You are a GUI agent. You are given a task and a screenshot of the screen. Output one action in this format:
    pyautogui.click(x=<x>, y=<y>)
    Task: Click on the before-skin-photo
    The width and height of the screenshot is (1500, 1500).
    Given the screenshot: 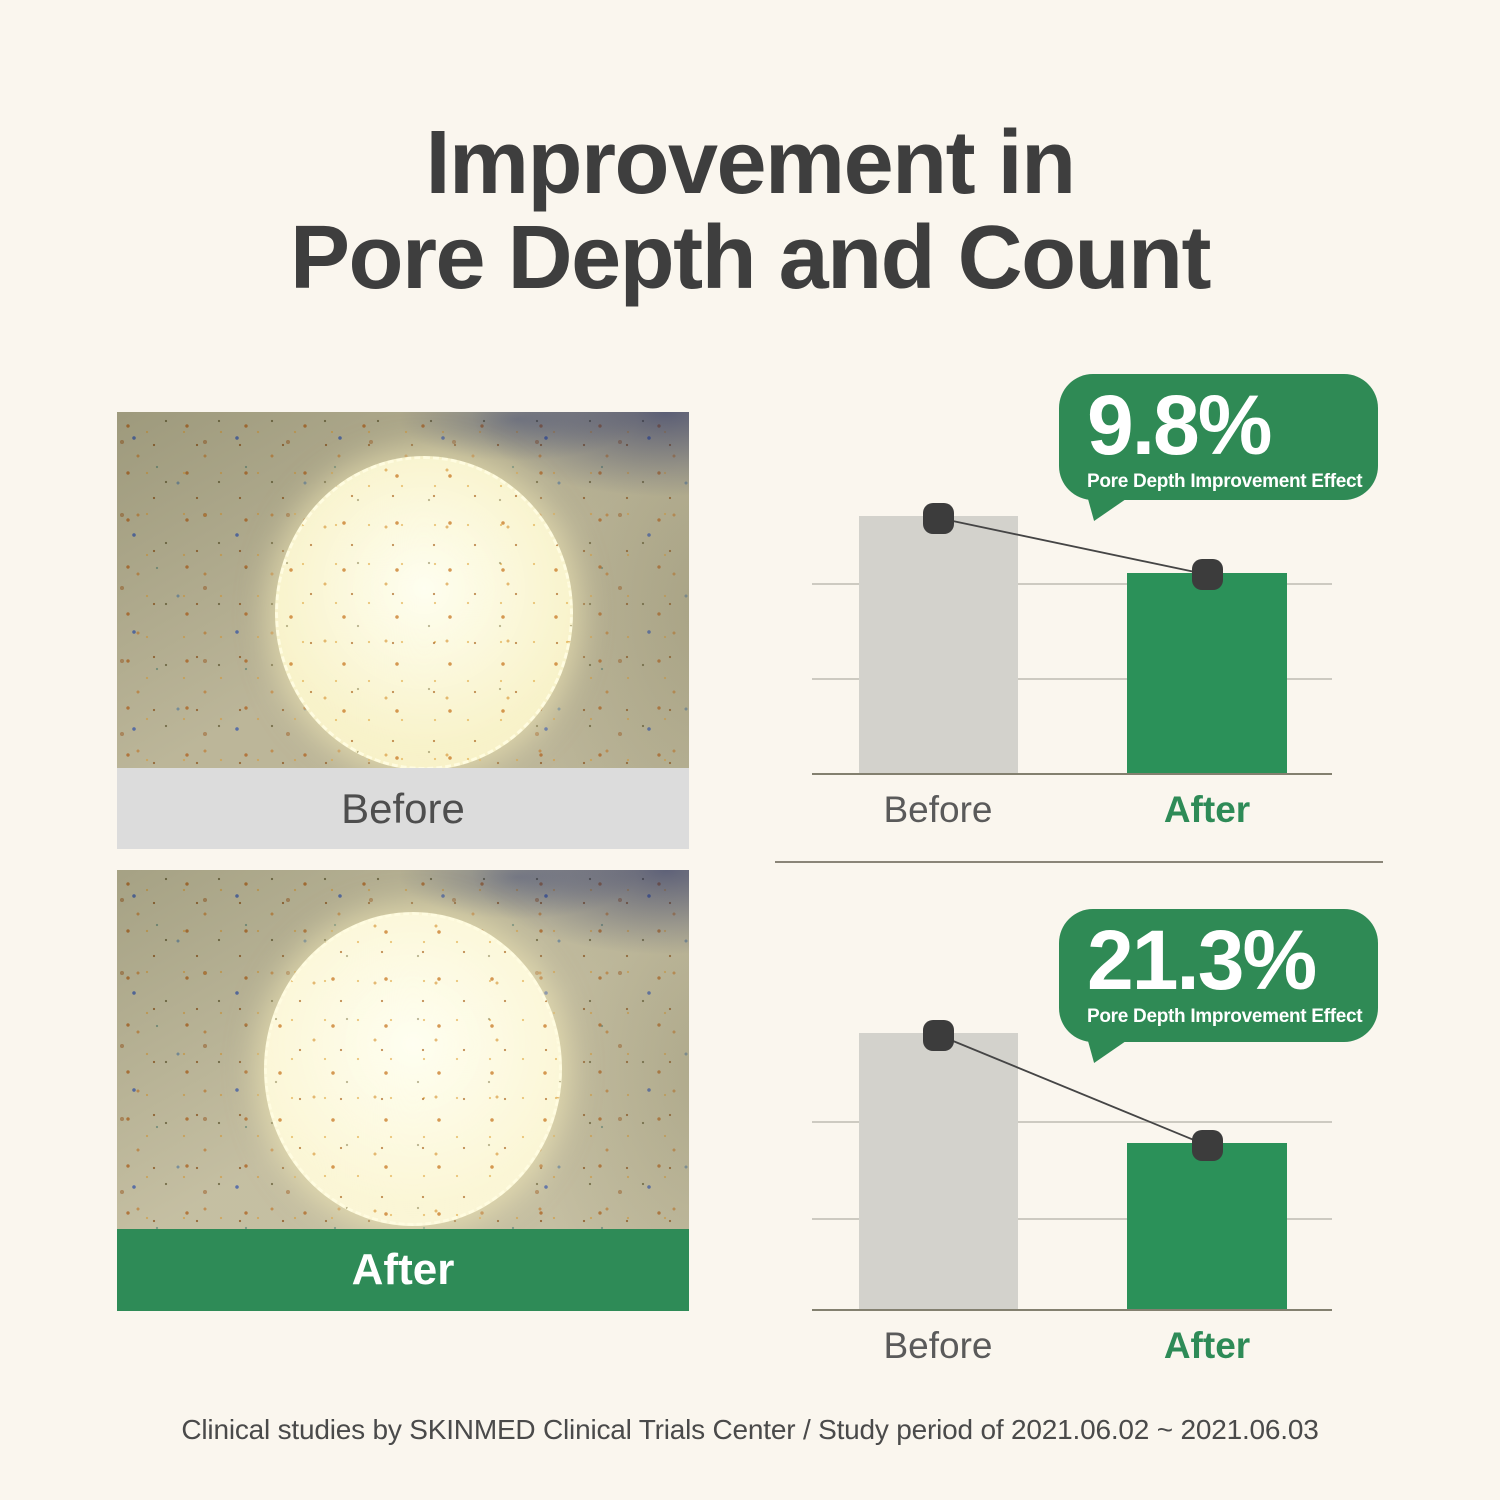 What is the action you would take?
    pyautogui.click(x=403, y=590)
    